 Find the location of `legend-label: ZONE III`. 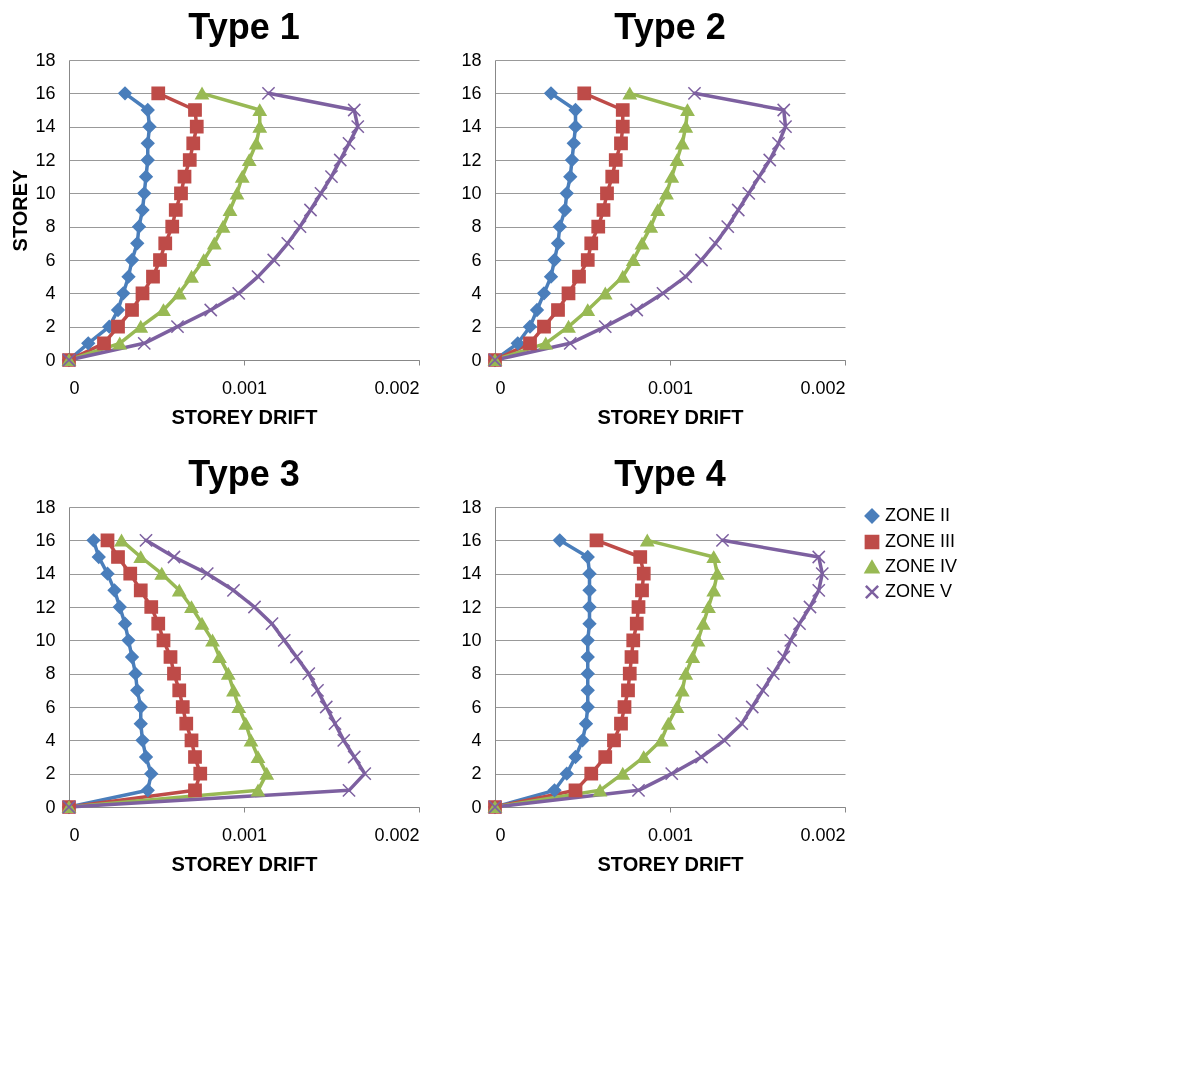

legend-label: ZONE III is located at coordinates (920, 541).